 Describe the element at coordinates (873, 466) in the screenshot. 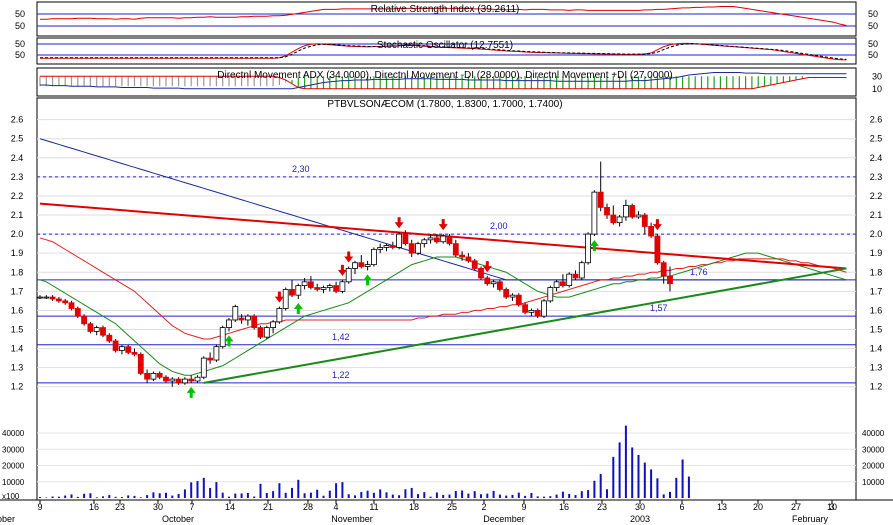

I see `volume-tick-label-right: 20000` at that location.